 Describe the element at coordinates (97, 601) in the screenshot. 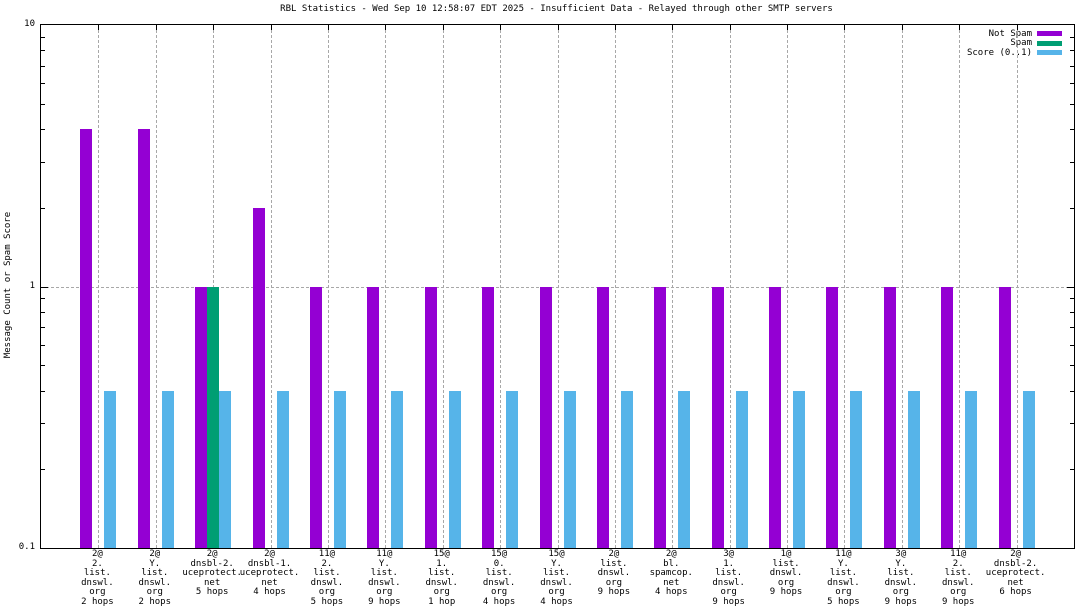

I see `x-tick-label-line: 2 hops` at that location.